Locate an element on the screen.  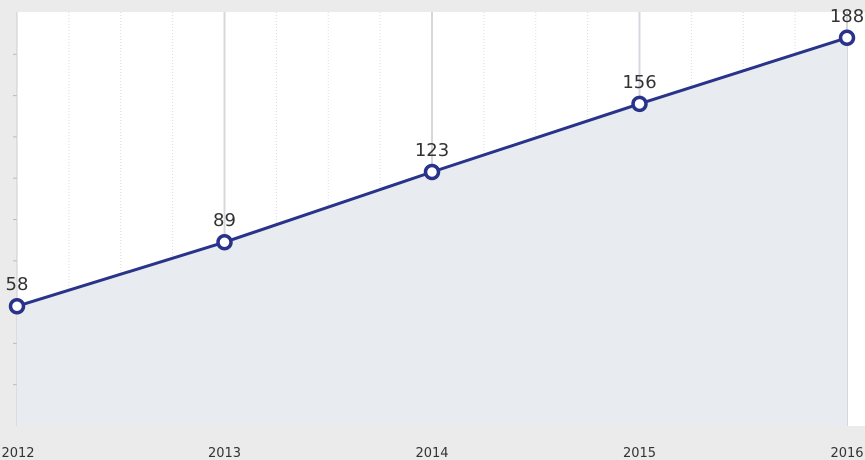
x-tick-label: 2013 is located at coordinates (224, 453).